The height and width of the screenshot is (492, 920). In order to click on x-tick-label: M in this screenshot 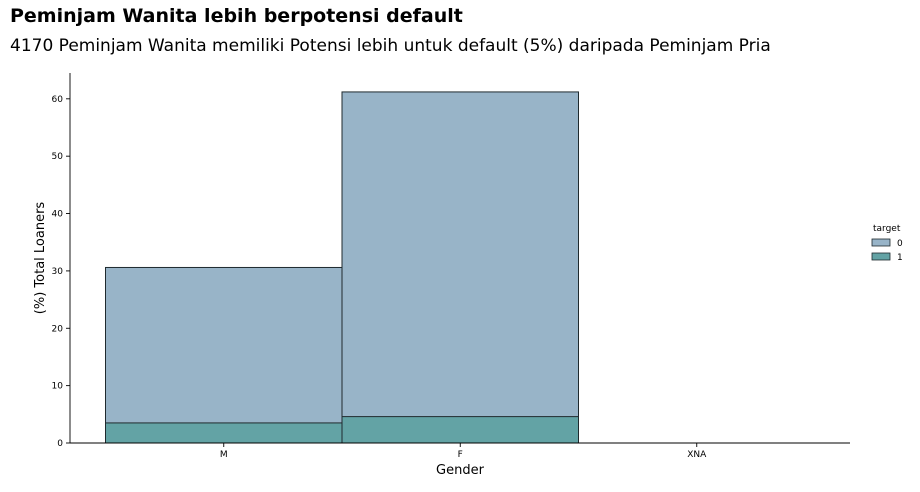, I will do `click(224, 455)`.